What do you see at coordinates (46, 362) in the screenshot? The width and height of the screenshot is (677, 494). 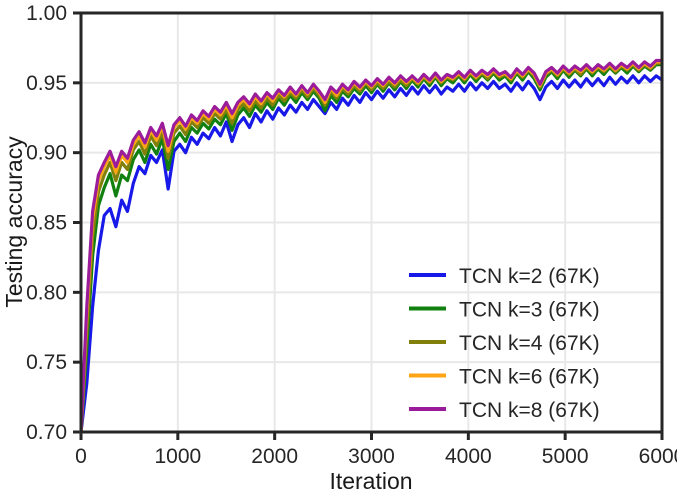 I see `y-tick-label: 0.75` at bounding box center [46, 362].